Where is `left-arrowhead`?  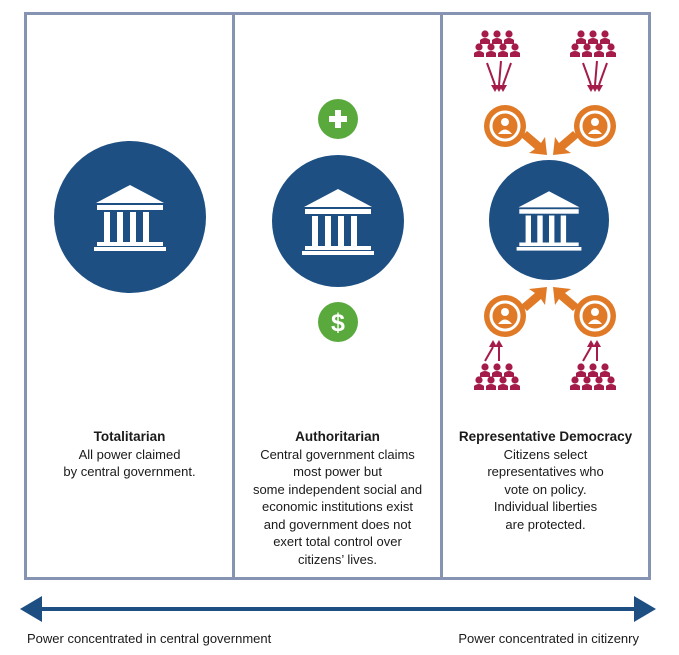
left-arrowhead is located at coordinates (31, 609).